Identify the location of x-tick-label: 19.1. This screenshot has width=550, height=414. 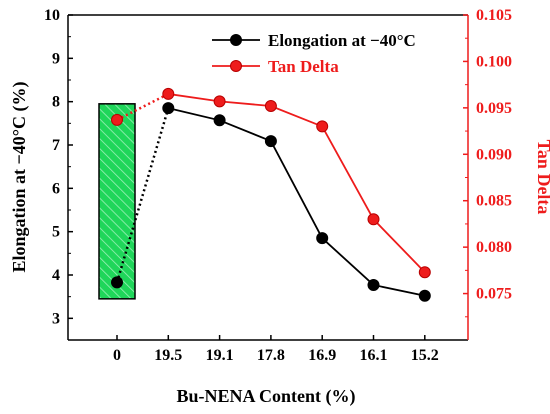
(220, 355).